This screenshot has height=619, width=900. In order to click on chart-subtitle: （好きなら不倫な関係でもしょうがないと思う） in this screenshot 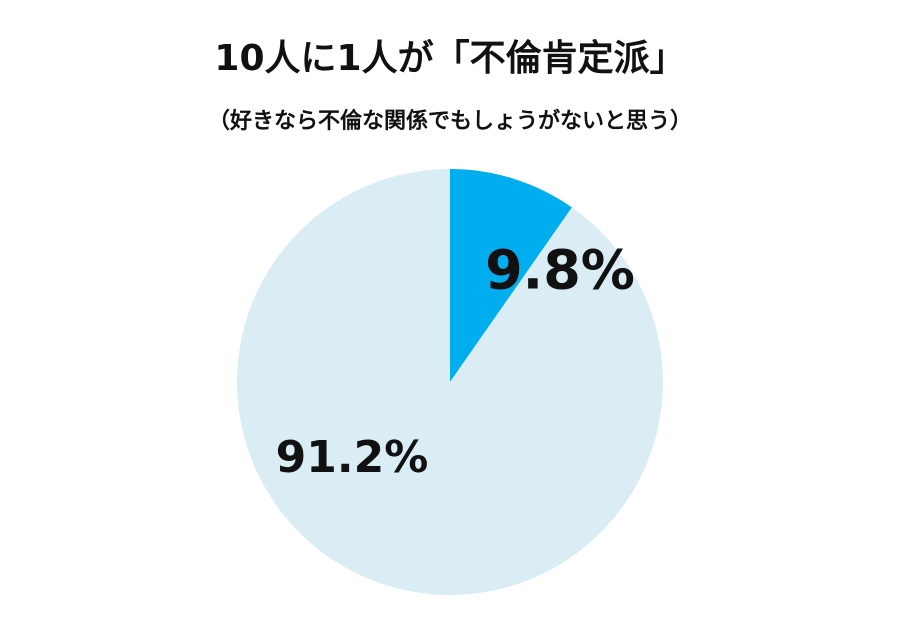, I will do `click(450, 121)`.